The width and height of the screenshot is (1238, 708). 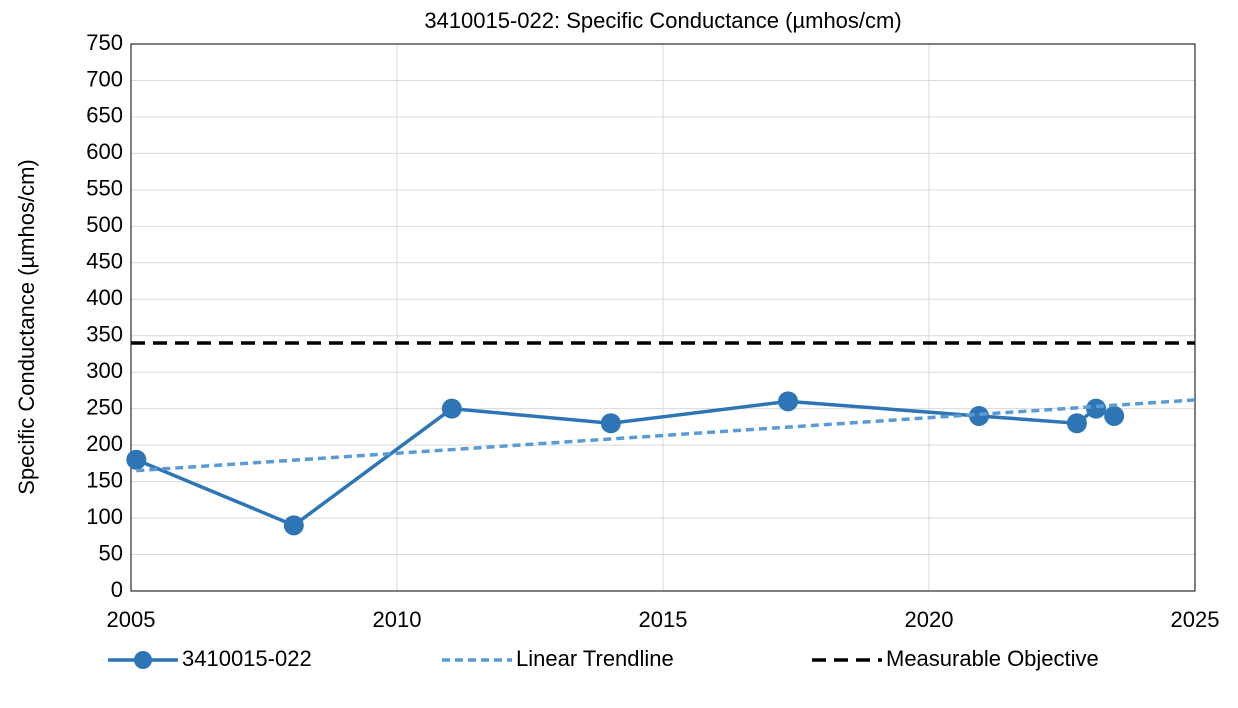 What do you see at coordinates (104, 78) in the screenshot?
I see `y-tick-label: 700` at bounding box center [104, 78].